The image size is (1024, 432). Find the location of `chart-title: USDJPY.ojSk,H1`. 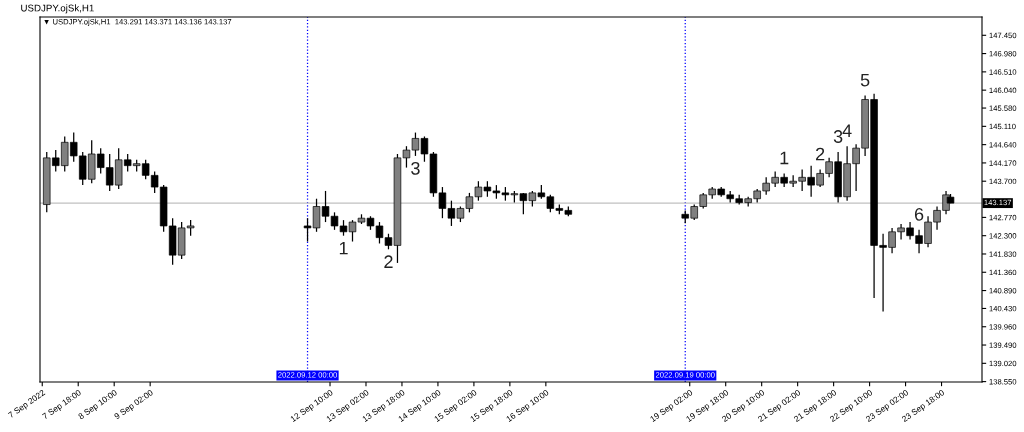

chart-title: USDJPY.ojSk,H1 is located at coordinates (57, 9).